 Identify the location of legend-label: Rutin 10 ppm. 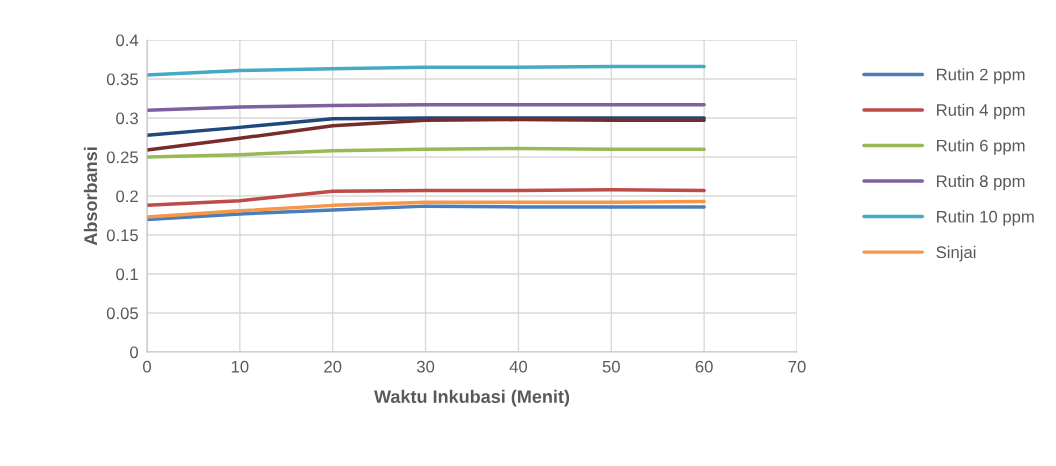
(985, 218).